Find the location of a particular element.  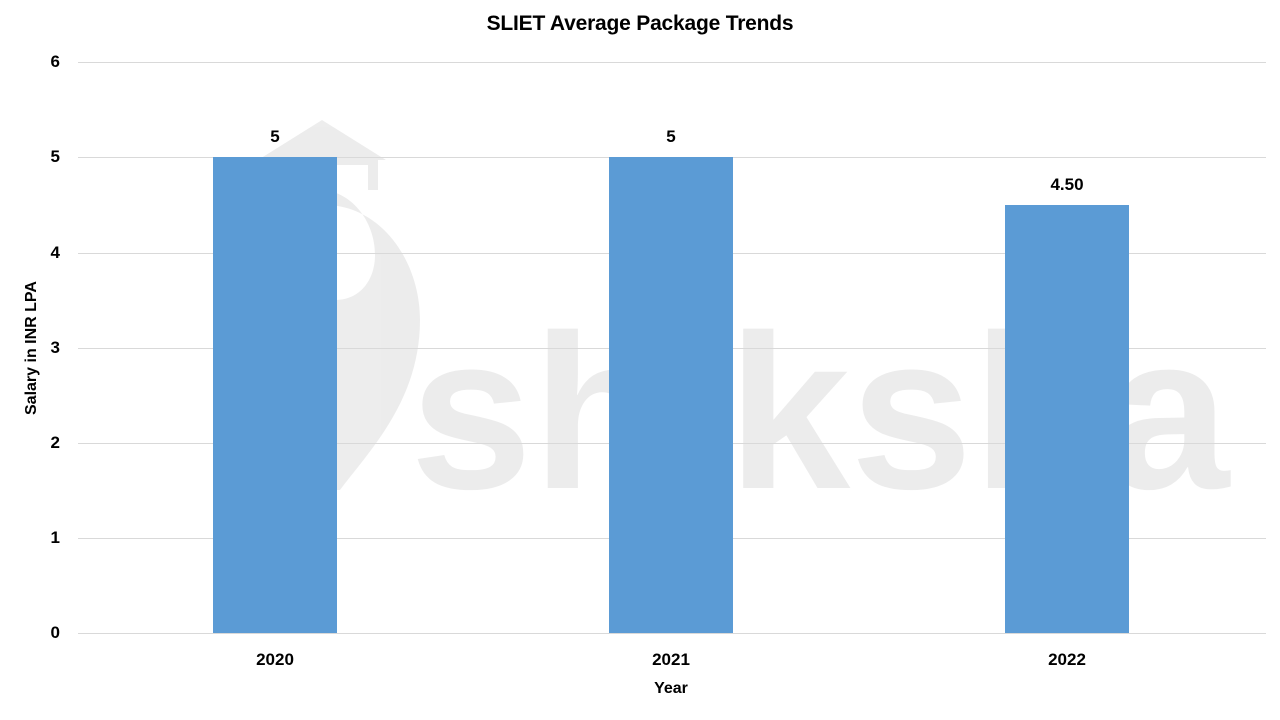

x-axis-label: Year is located at coordinates (671, 688).